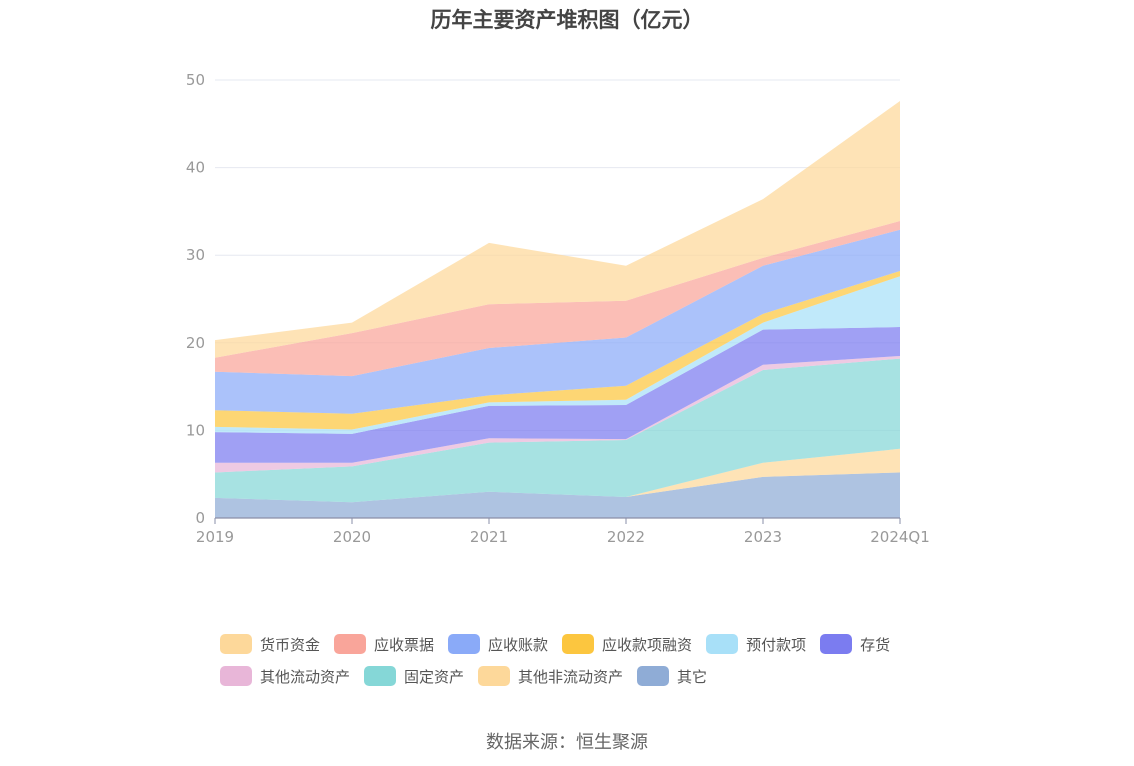  Describe the element at coordinates (875, 644) in the screenshot. I see `legend-label: 存货` at that location.